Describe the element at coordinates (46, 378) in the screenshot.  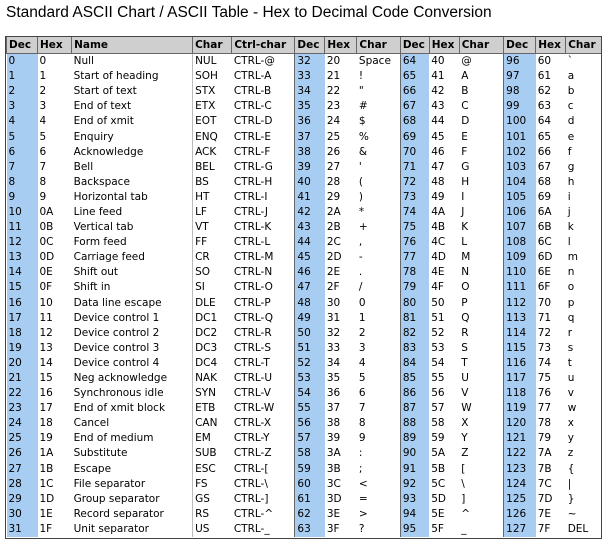
I see `cell-hex: 15` at that location.